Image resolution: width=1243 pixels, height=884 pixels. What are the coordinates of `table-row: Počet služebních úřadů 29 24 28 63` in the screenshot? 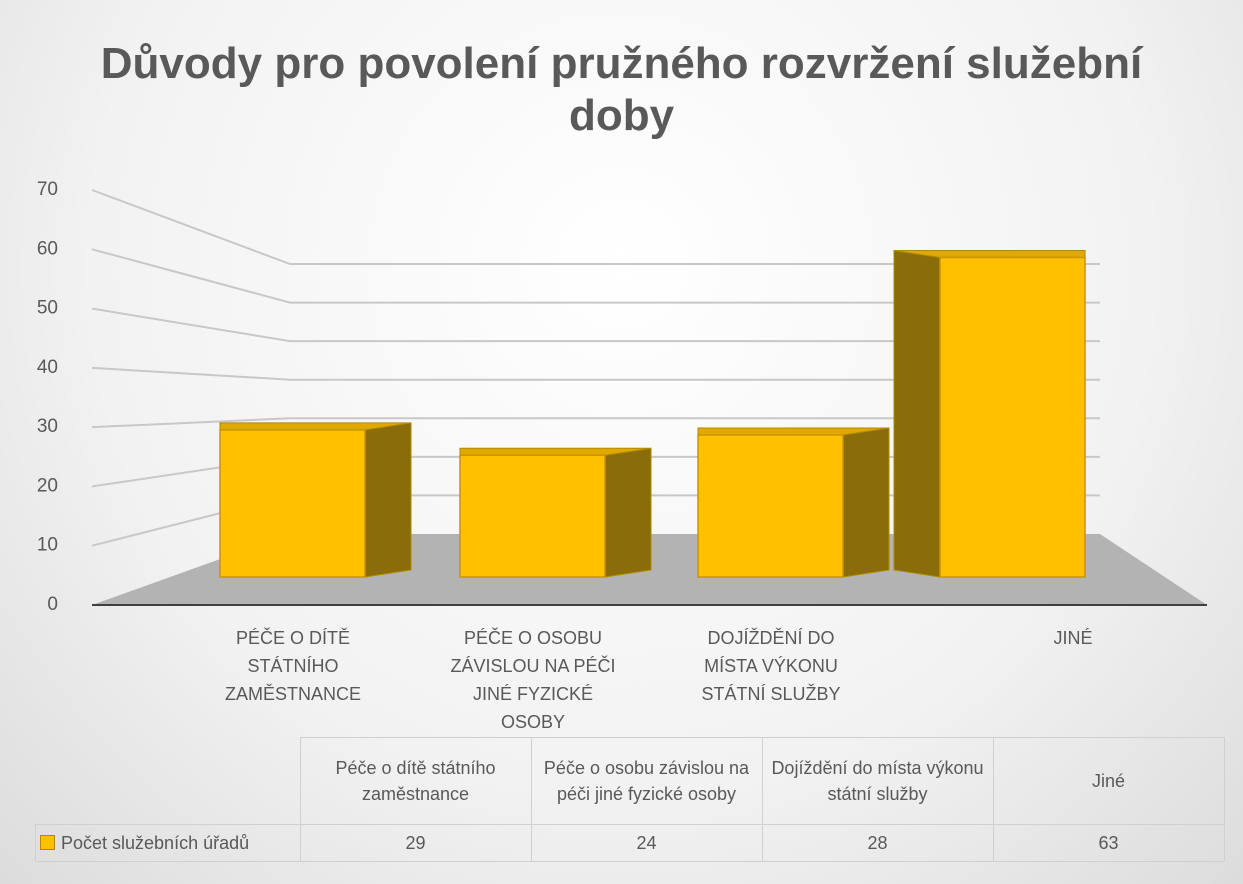 It's located at (630, 843).